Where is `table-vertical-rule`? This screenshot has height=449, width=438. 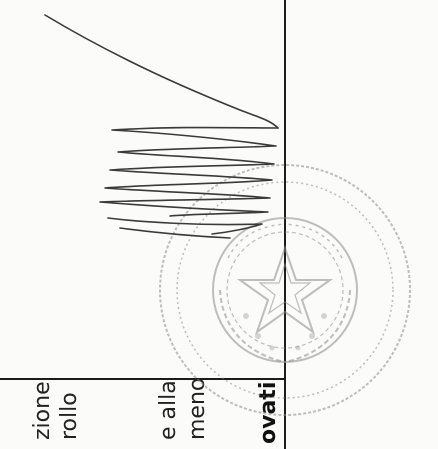 table-vertical-rule is located at coordinates (285, 224).